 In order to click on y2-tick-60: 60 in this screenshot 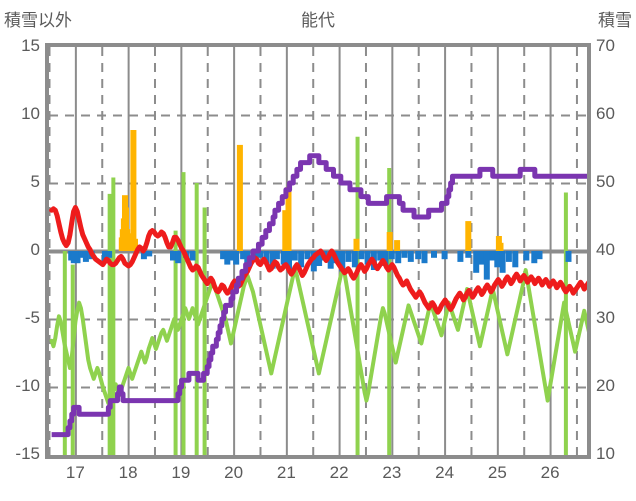, I will do `click(605, 113)`.